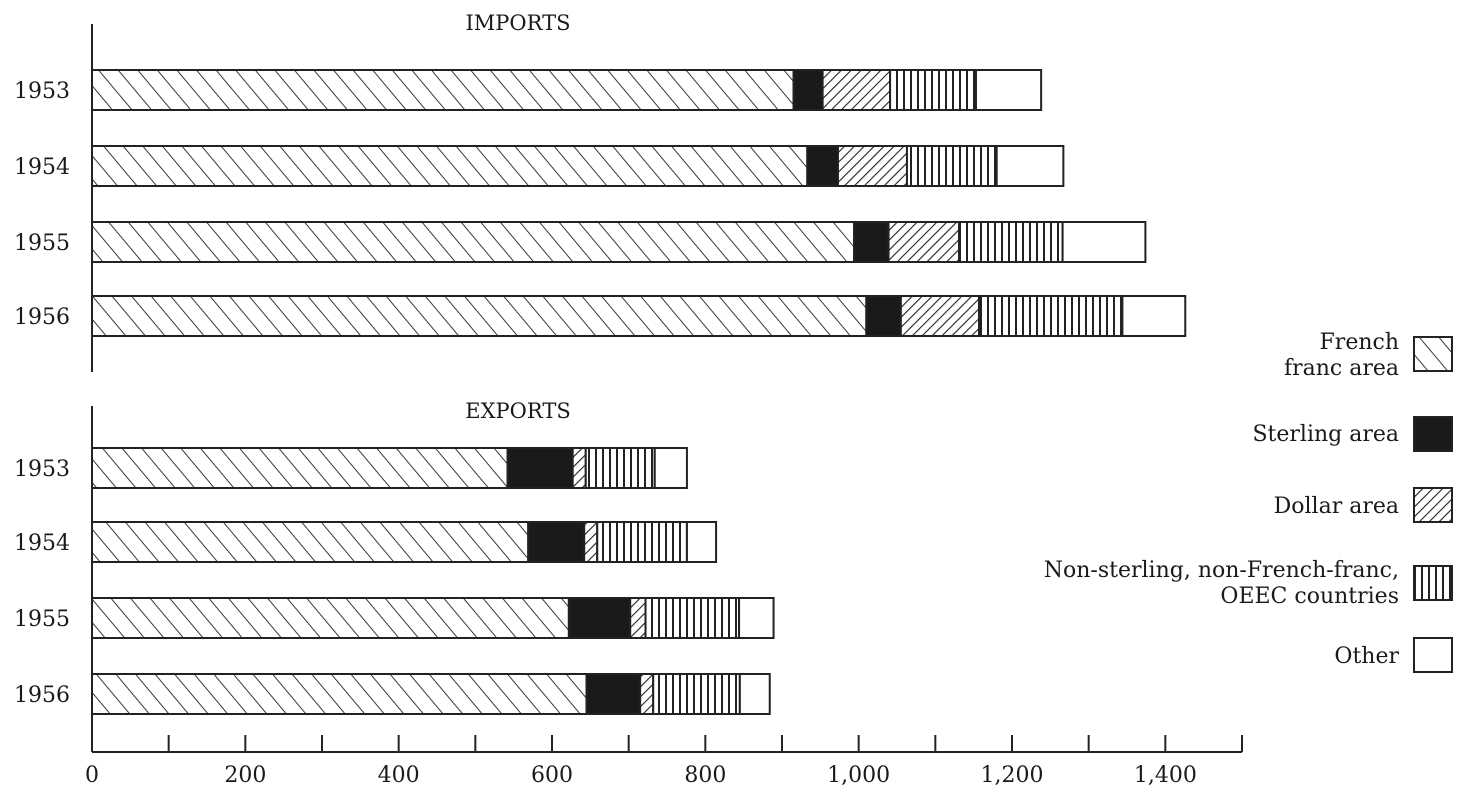 The width and height of the screenshot is (1469, 789). What do you see at coordinates (1221, 570) in the screenshot?
I see `legend-label-3-line-0: Non-sterling, non-French-franc,` at bounding box center [1221, 570].